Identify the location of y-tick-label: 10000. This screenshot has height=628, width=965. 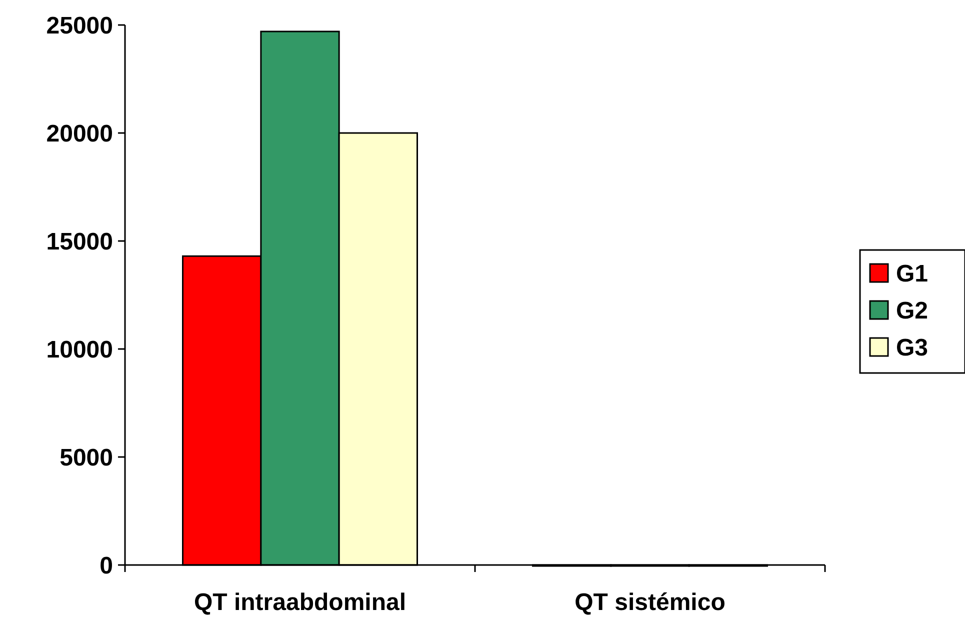
(79, 350).